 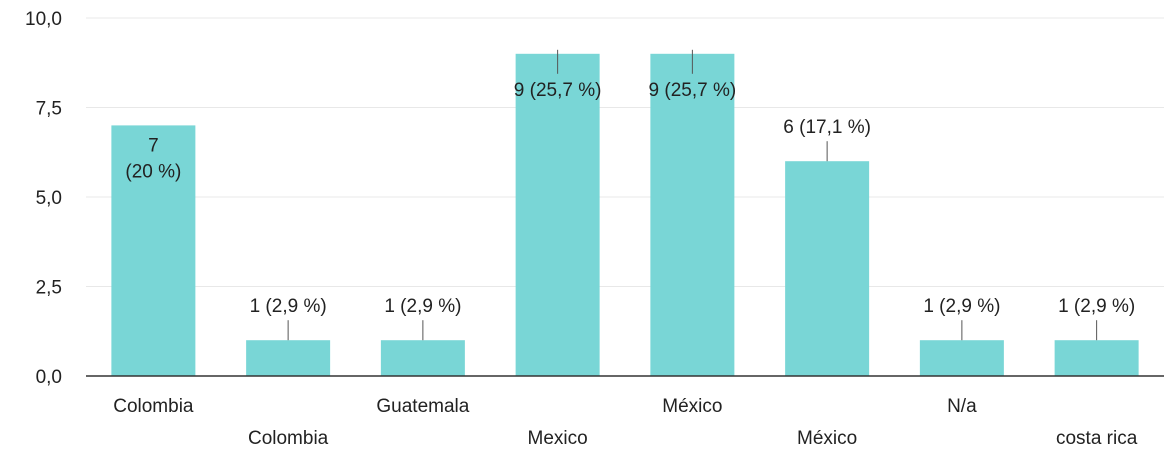 I want to click on category-label: N/a, so click(x=962, y=406).